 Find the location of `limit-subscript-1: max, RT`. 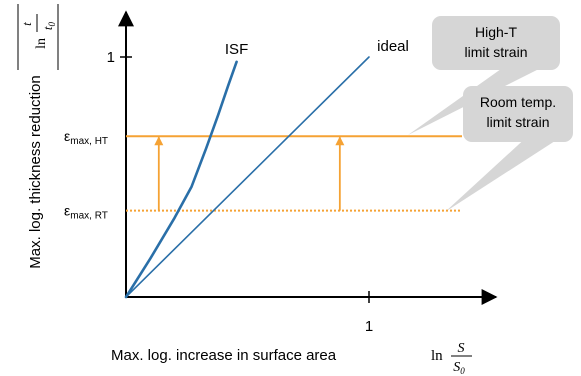

limit-subscript-1: max, RT is located at coordinates (89, 216).